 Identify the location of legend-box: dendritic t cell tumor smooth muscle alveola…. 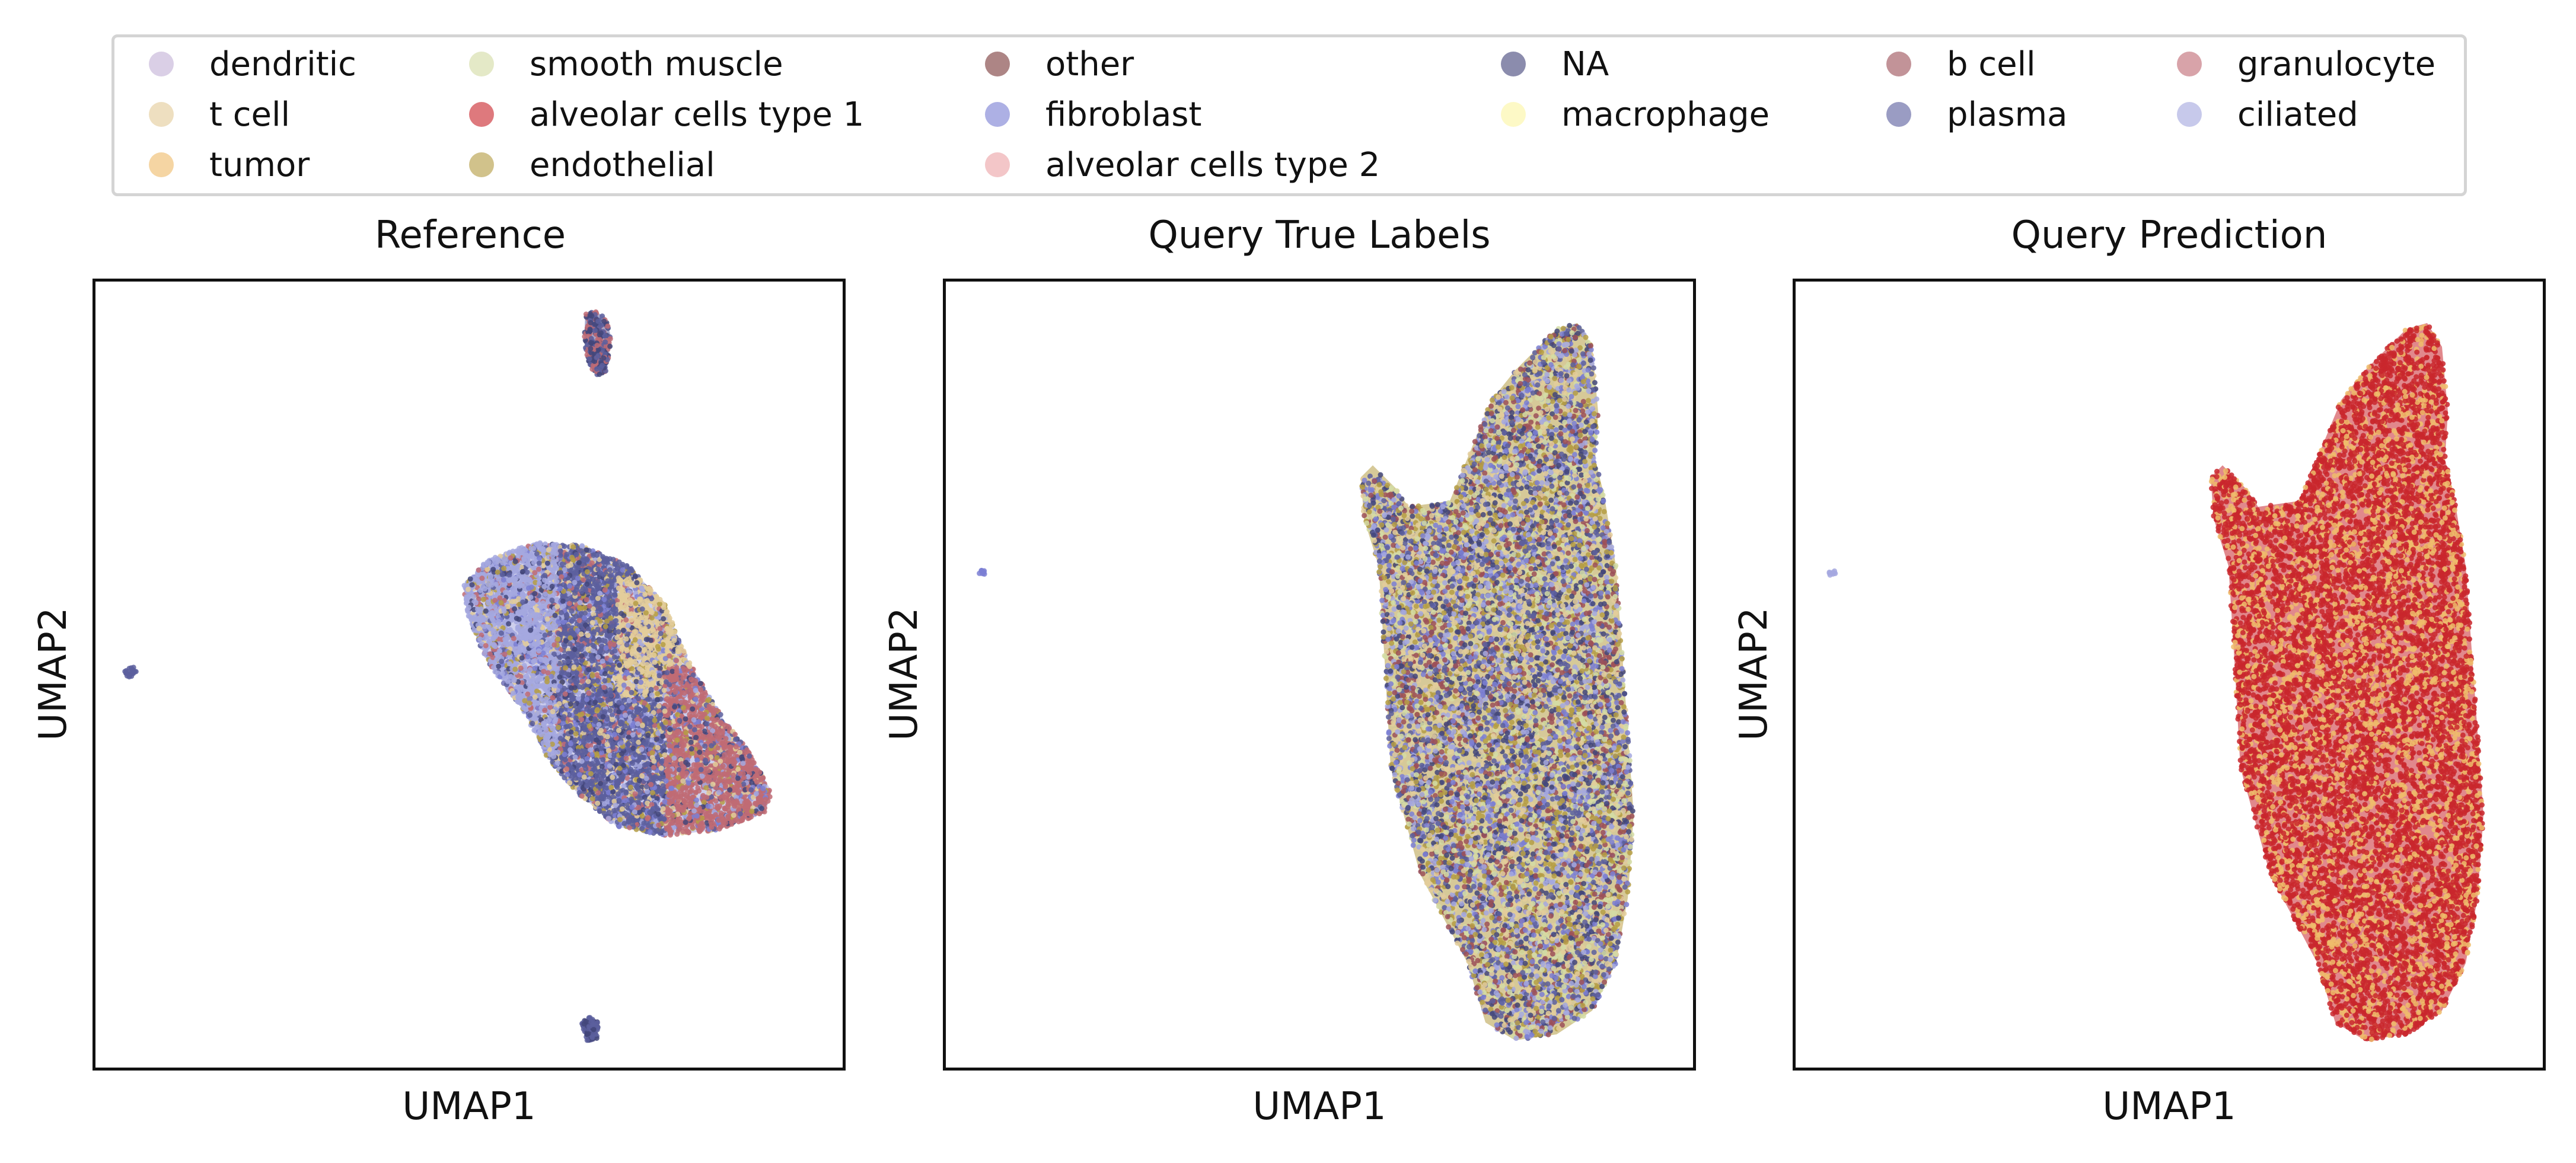
(1289, 115).